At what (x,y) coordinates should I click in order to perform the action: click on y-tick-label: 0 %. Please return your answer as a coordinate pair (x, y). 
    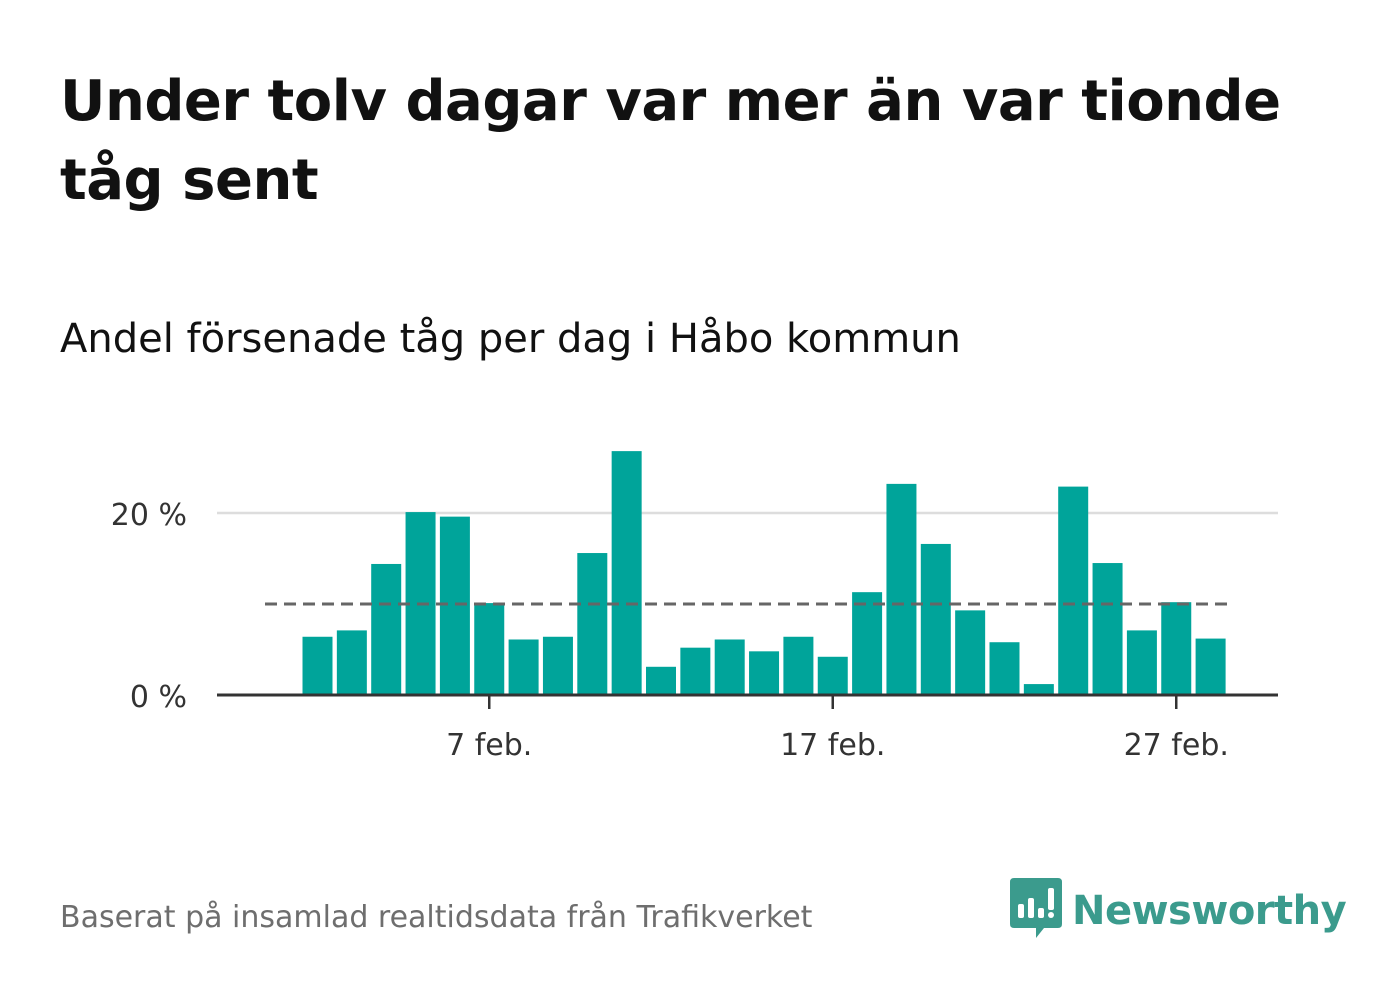
    Looking at the image, I should click on (158, 697).